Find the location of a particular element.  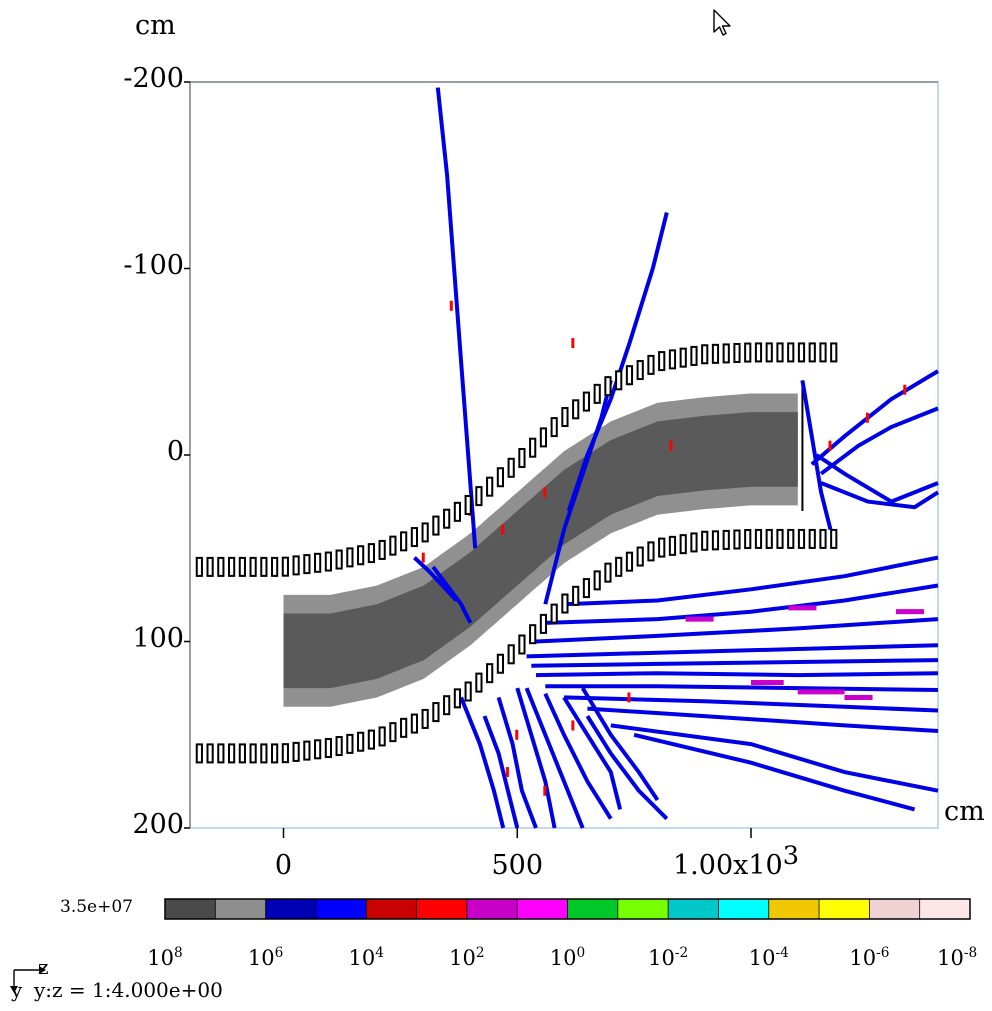

x-tick-label: 500 is located at coordinates (517, 865).